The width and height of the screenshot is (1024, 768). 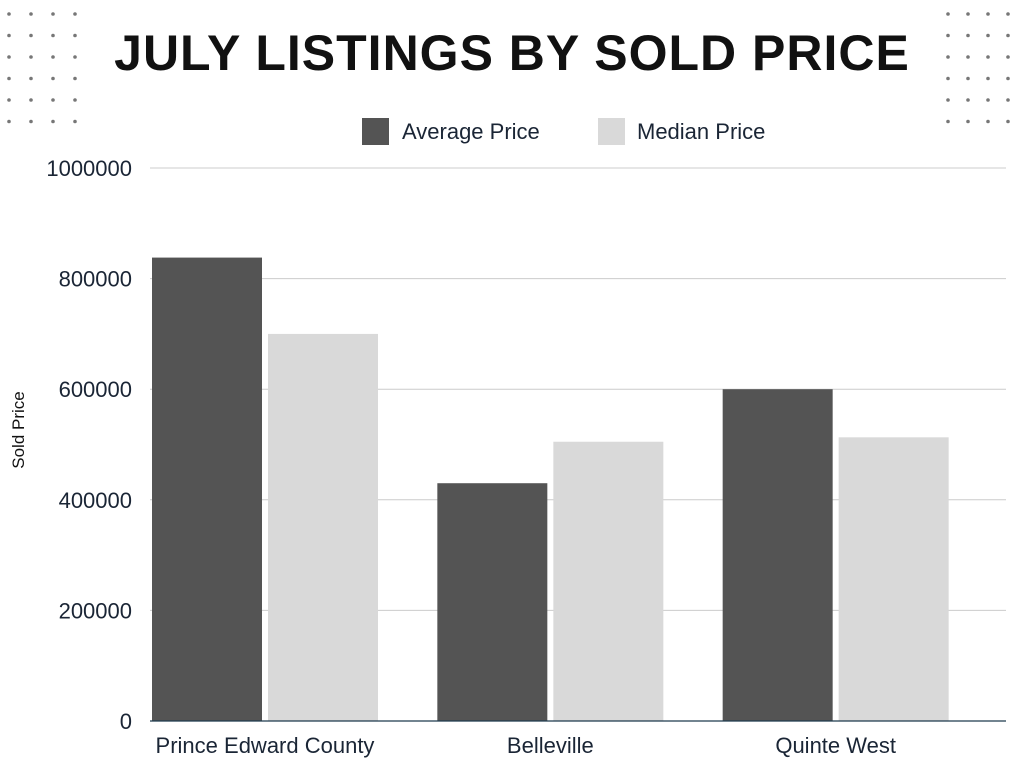 I want to click on y-tick-label: 800000, so click(x=95, y=279).